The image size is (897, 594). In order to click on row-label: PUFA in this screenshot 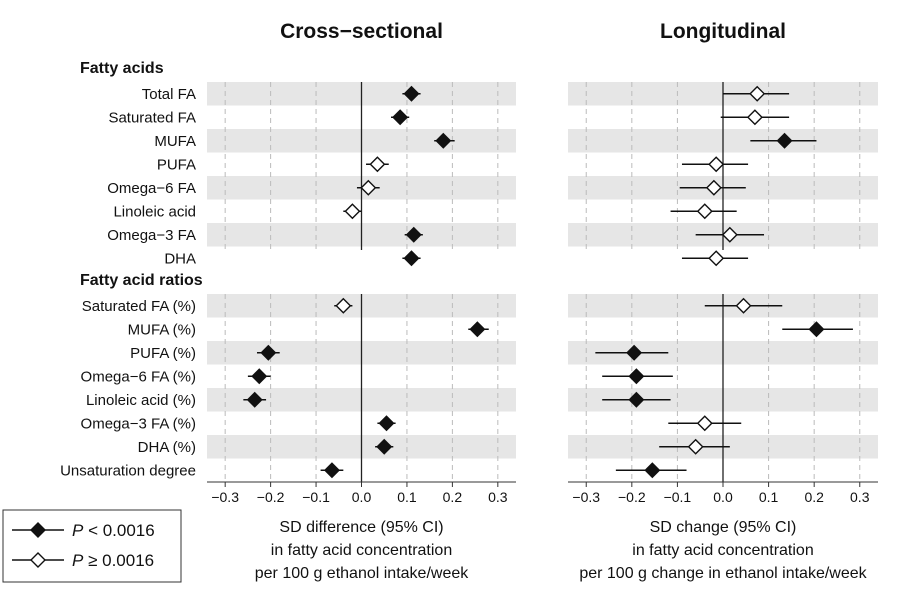, I will do `click(176, 164)`.